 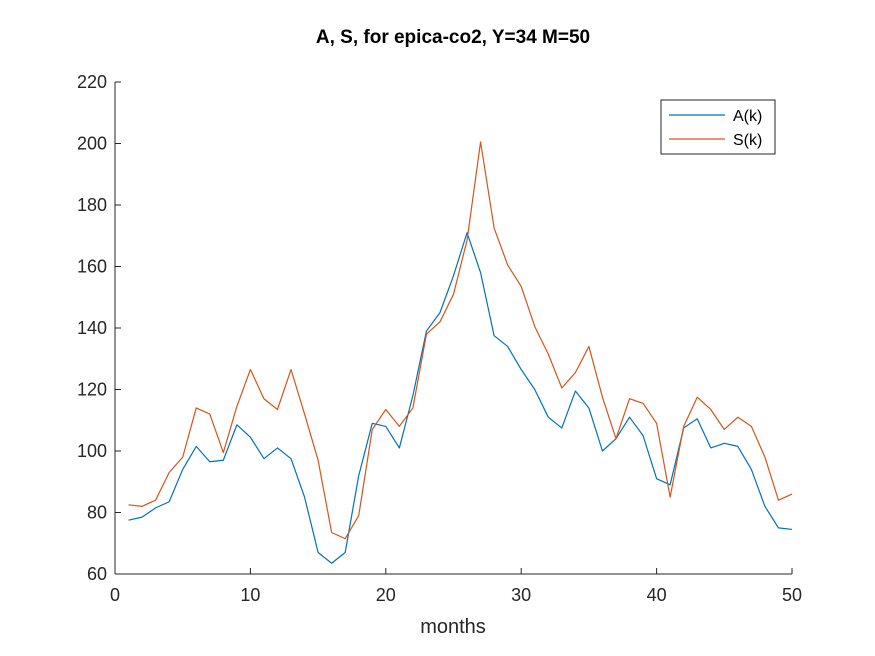 I want to click on legend-label: A(k), so click(x=747, y=116).